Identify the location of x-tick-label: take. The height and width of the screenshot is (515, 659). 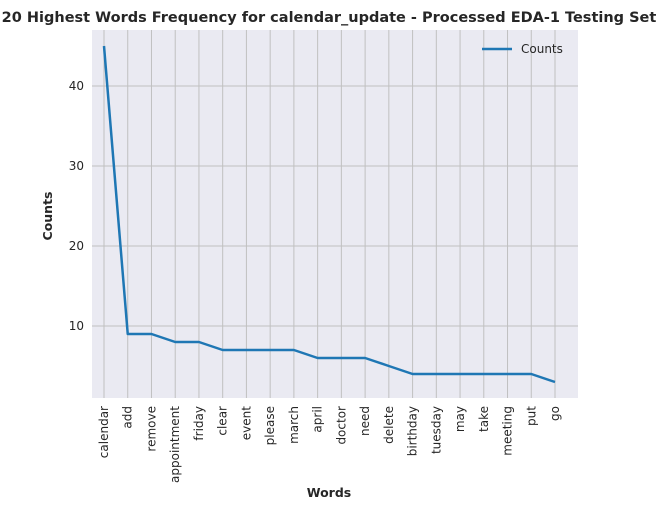
(484, 419).